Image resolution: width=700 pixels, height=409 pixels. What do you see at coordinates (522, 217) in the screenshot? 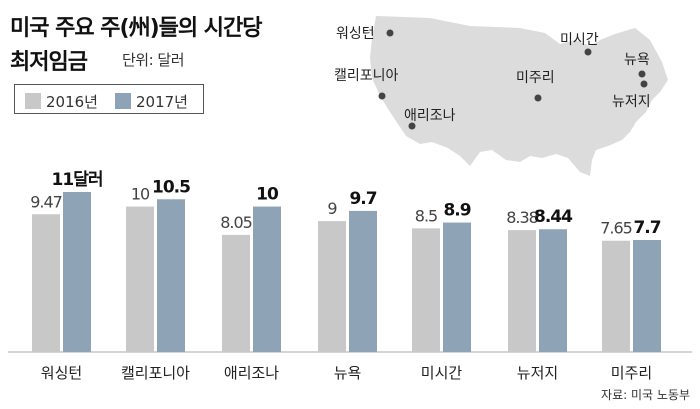
I see `value-label-2016-5: 8.38` at bounding box center [522, 217].